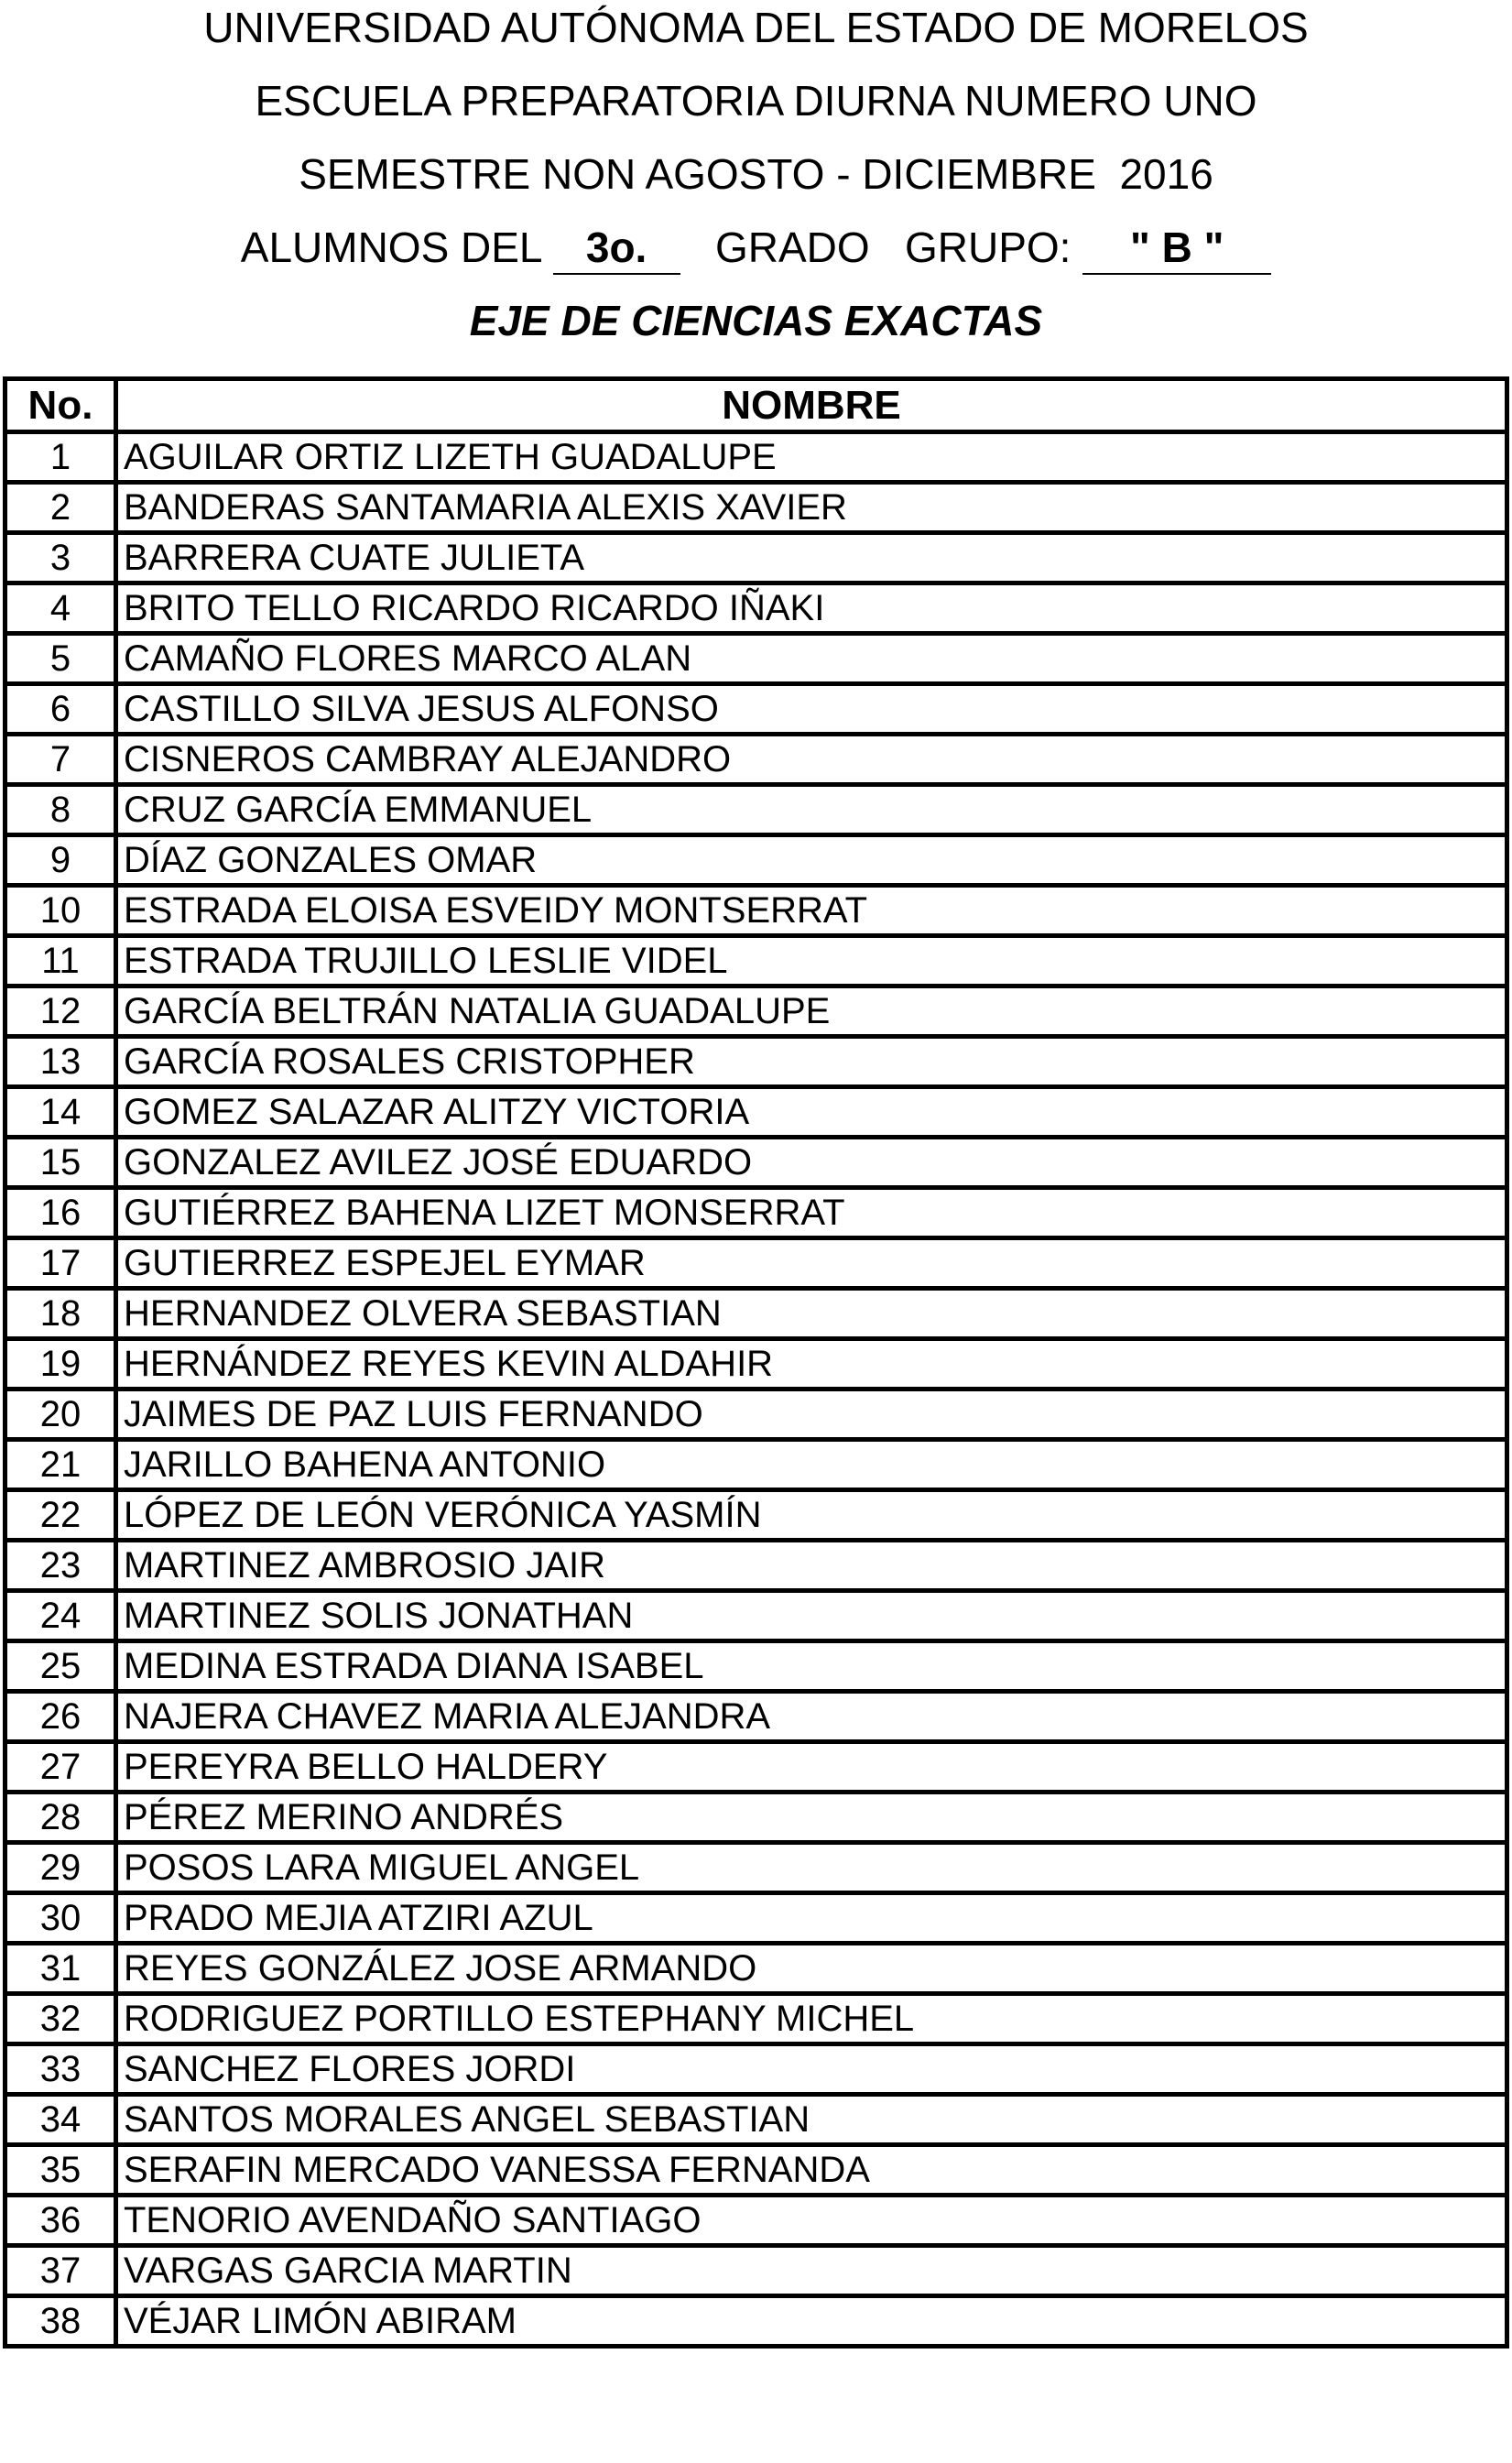  Describe the element at coordinates (756, 101) in the screenshot. I see `school-title: ESCUELA PREPARATORIA DIURNA NUMERO UNO` at that location.